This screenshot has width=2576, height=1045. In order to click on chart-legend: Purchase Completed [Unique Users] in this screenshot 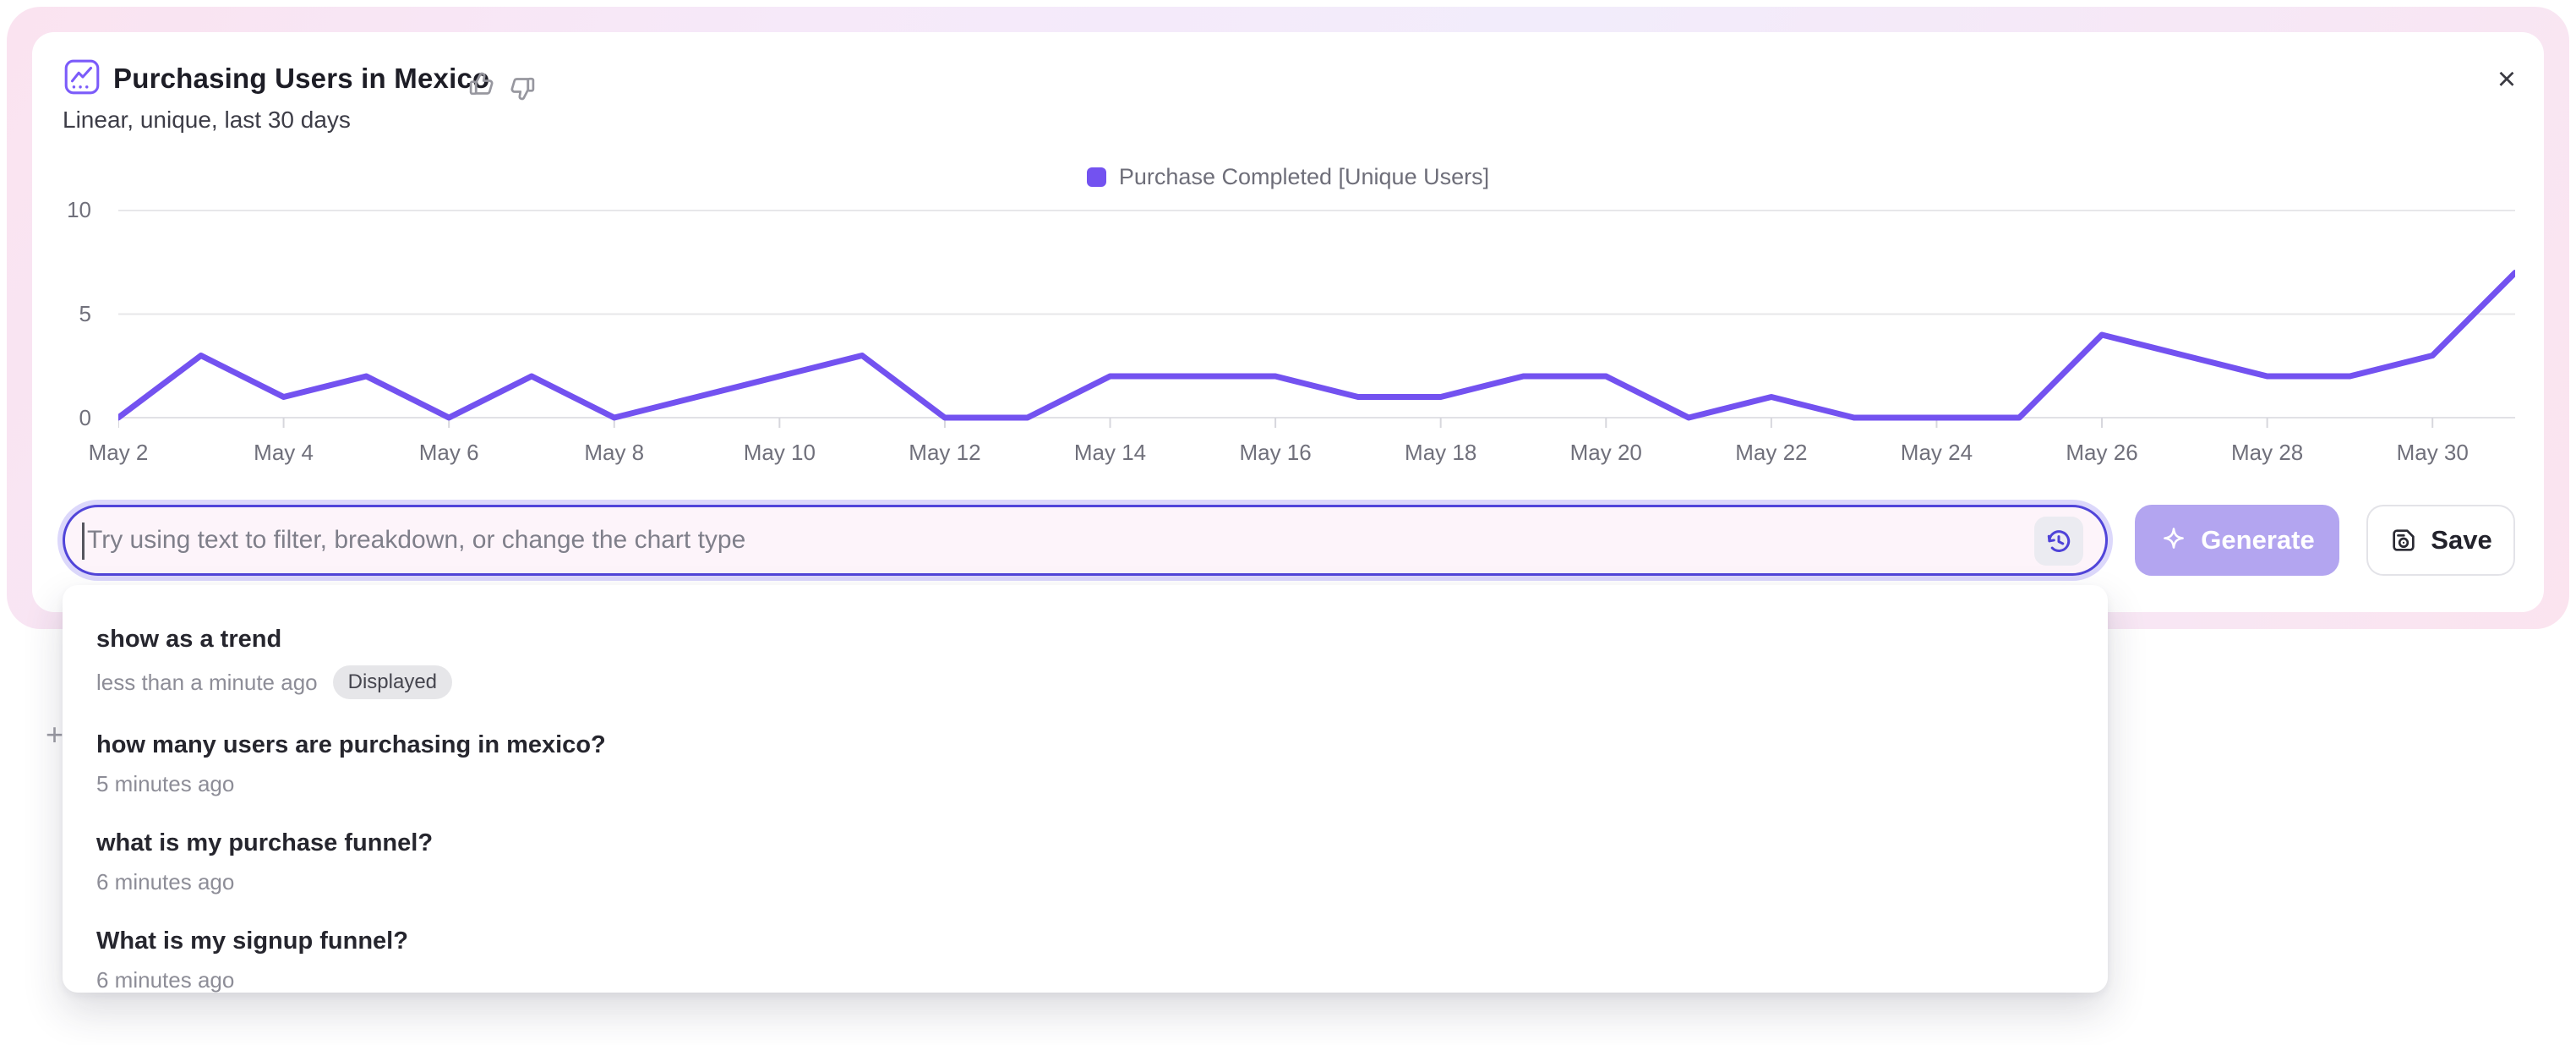, I will do `click(1288, 177)`.